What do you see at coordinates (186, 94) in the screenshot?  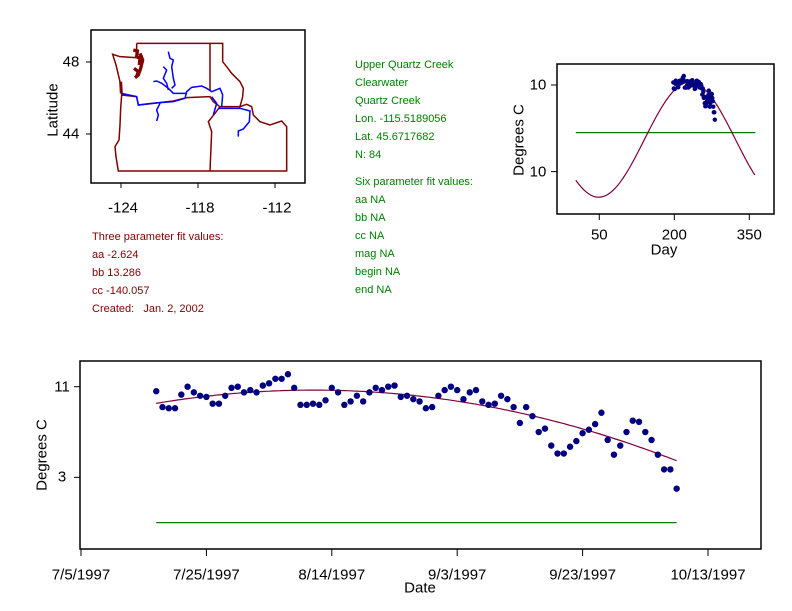 I see `rivers` at bounding box center [186, 94].